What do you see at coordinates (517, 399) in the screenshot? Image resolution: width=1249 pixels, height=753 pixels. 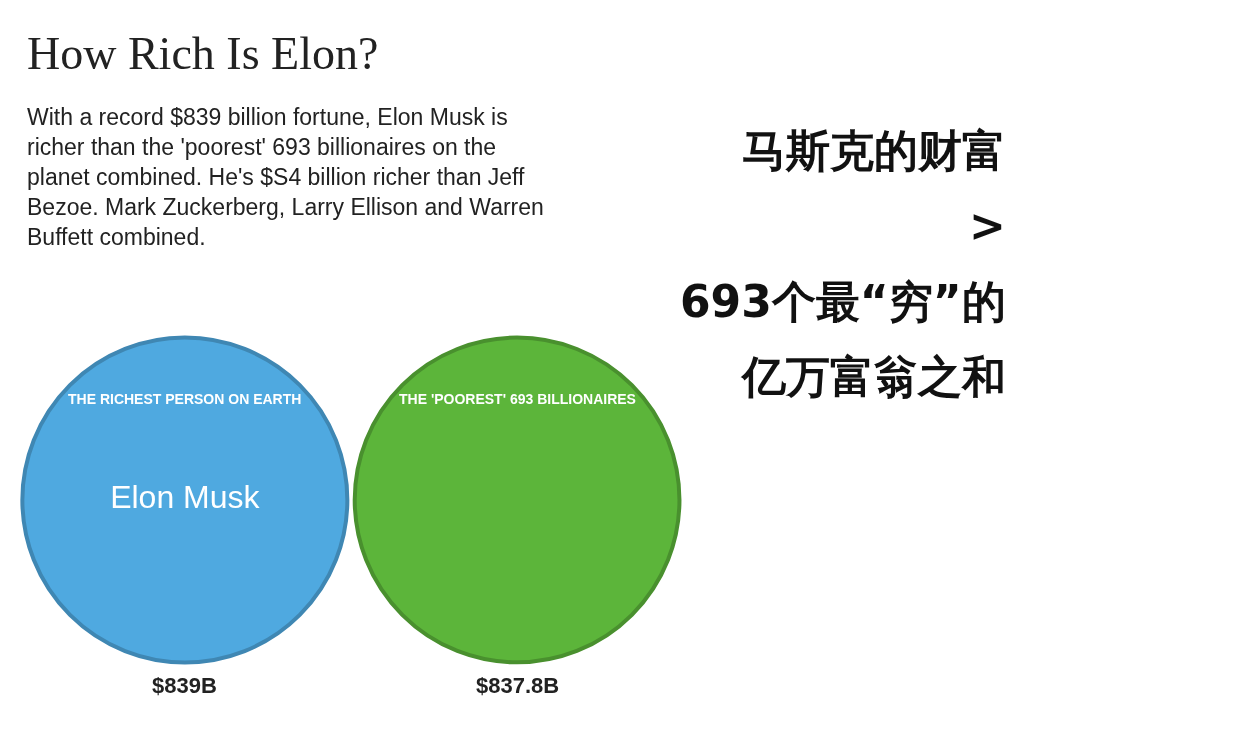 I see `text: THE 'POOREST' 693 BILLIONAIRES` at bounding box center [517, 399].